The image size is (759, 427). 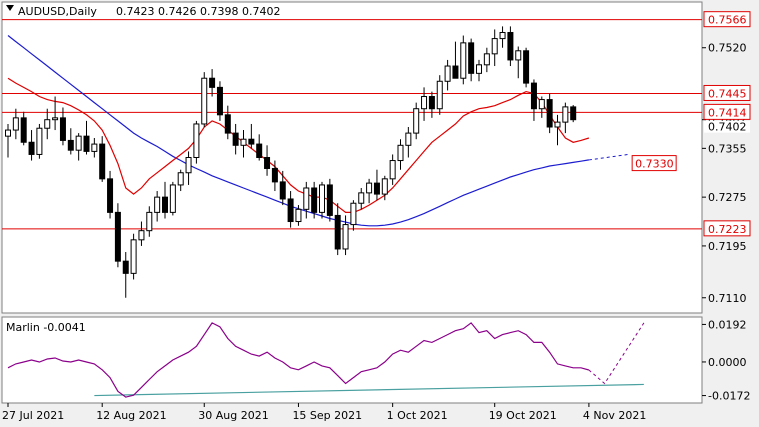 What do you see at coordinates (57, 11) in the screenshot?
I see `chart-symbol: AUDUSD,Daily` at bounding box center [57, 11].